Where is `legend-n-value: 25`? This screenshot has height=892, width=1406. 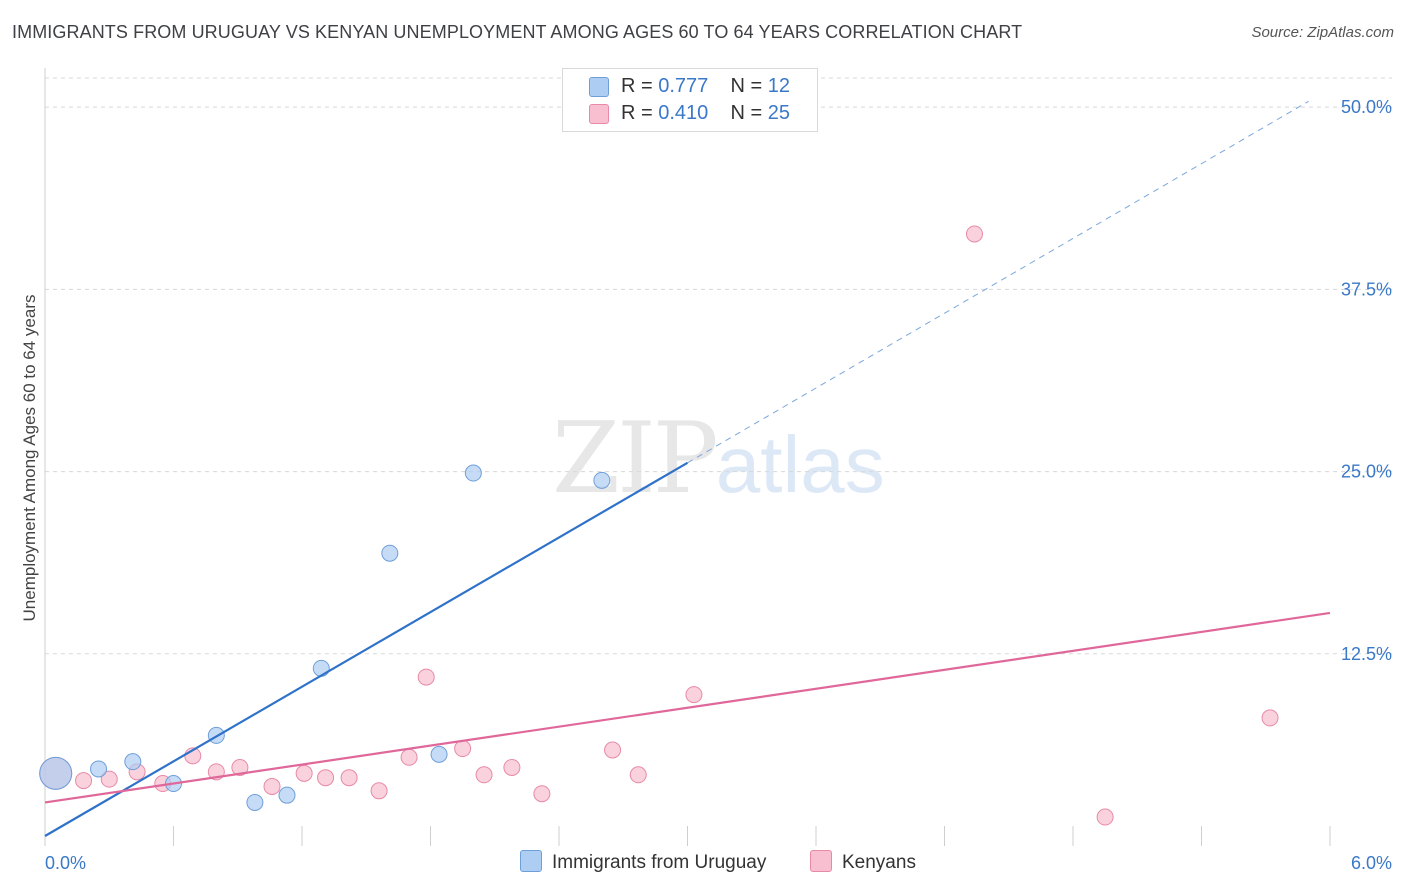
legend-n-value: 25 is located at coordinates (779, 113).